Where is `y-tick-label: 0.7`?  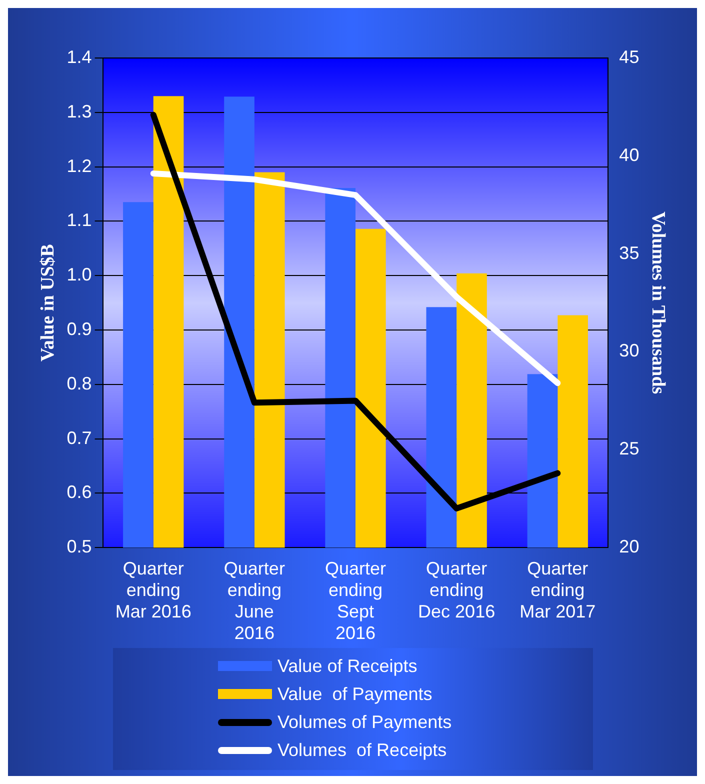 y-tick-label: 0.7 is located at coordinates (79, 438).